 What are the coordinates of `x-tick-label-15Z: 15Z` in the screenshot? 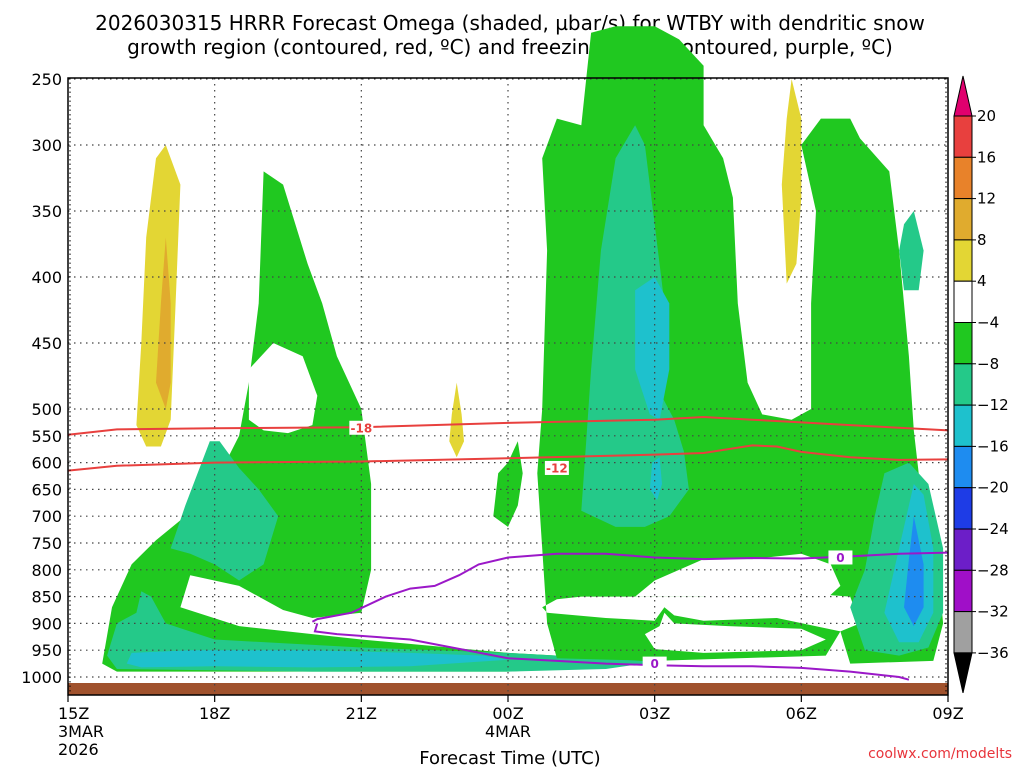 It's located at (73, 713).